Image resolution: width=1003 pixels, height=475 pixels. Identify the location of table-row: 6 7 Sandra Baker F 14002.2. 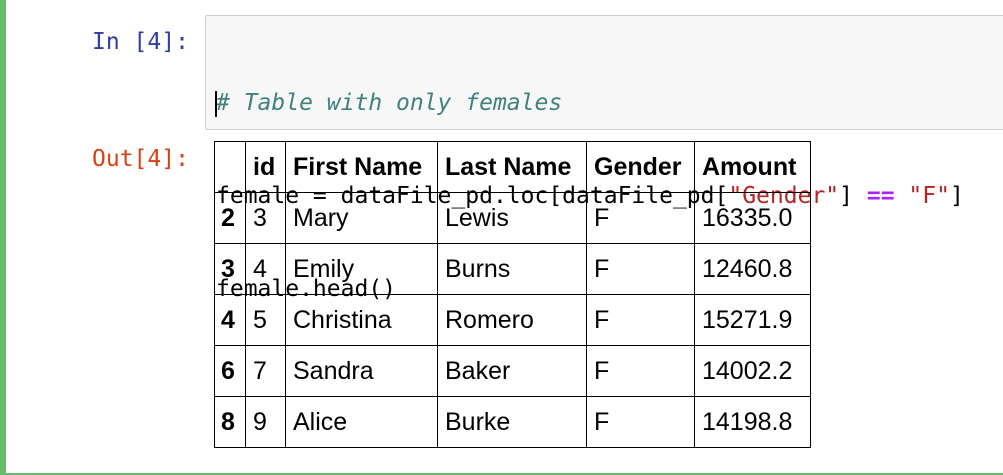
(512, 371).